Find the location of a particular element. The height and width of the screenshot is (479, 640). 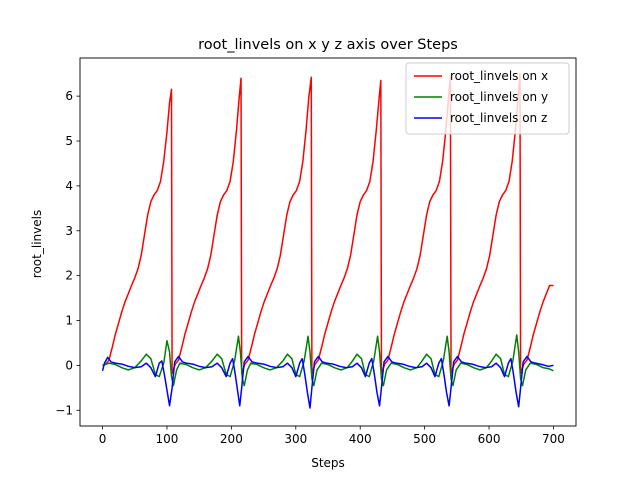

y-tick-label: 4 is located at coordinates (69, 186).